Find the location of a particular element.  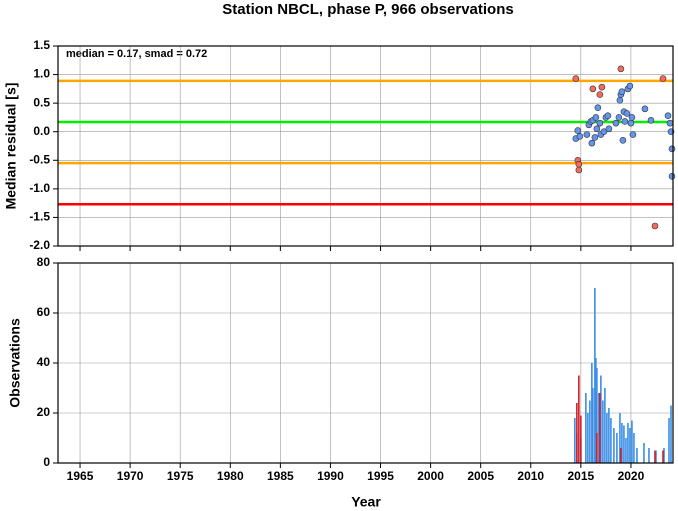

chart-title: Station NBCL, phase P, 966 observations is located at coordinates (367, 9).